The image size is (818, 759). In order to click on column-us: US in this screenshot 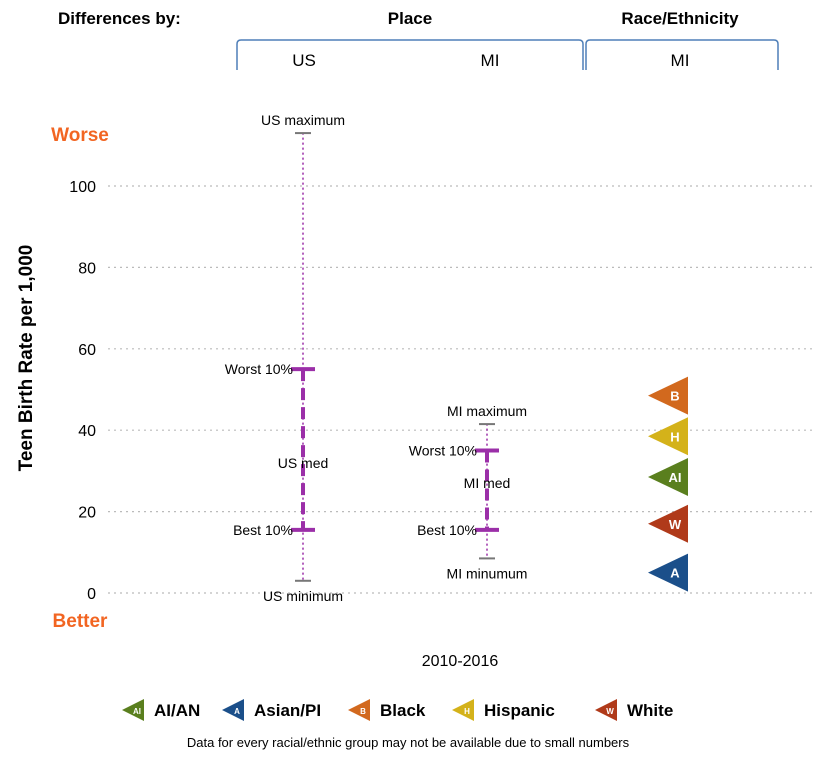, I will do `click(304, 60)`.